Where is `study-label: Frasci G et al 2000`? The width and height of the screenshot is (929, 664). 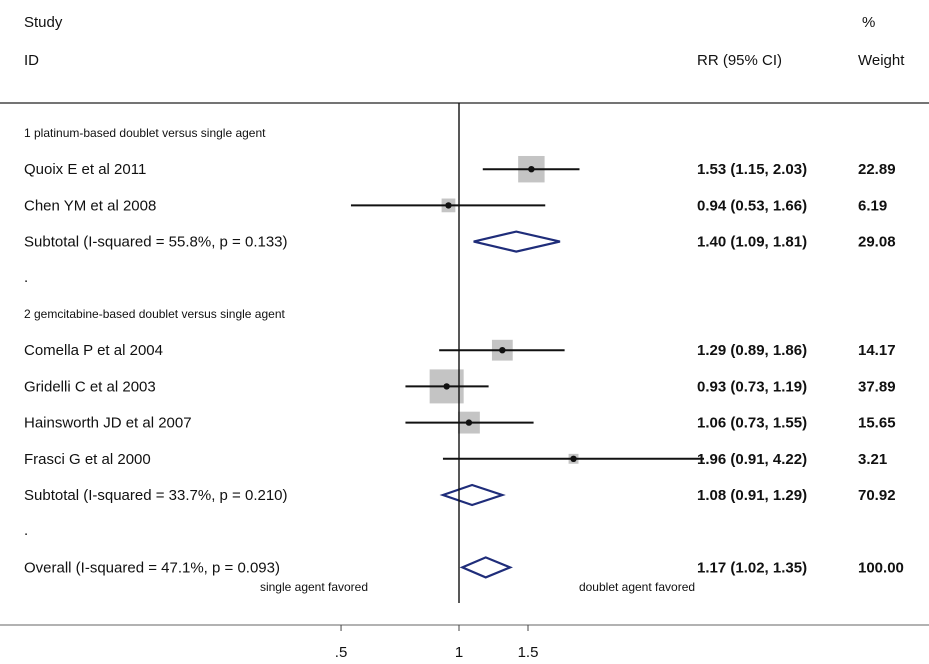 study-label: Frasci G et al 2000 is located at coordinates (87, 459).